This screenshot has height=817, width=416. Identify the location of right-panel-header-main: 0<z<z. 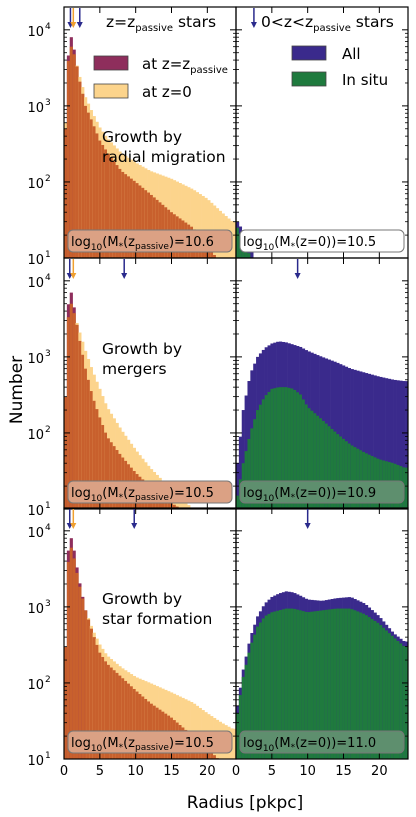
(287, 22).